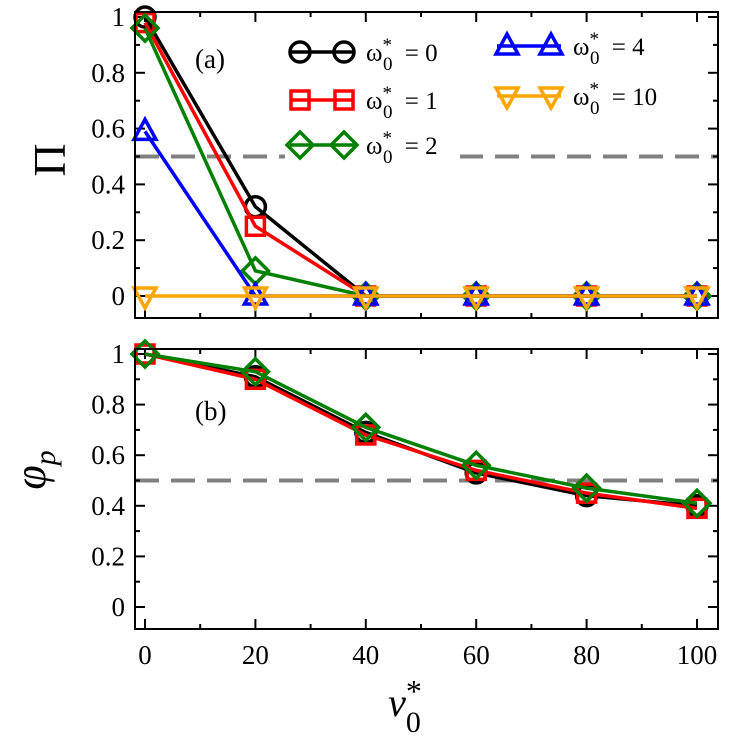 This screenshot has height=747, width=747. I want to click on x-axis-label-main: v, so click(397, 702).